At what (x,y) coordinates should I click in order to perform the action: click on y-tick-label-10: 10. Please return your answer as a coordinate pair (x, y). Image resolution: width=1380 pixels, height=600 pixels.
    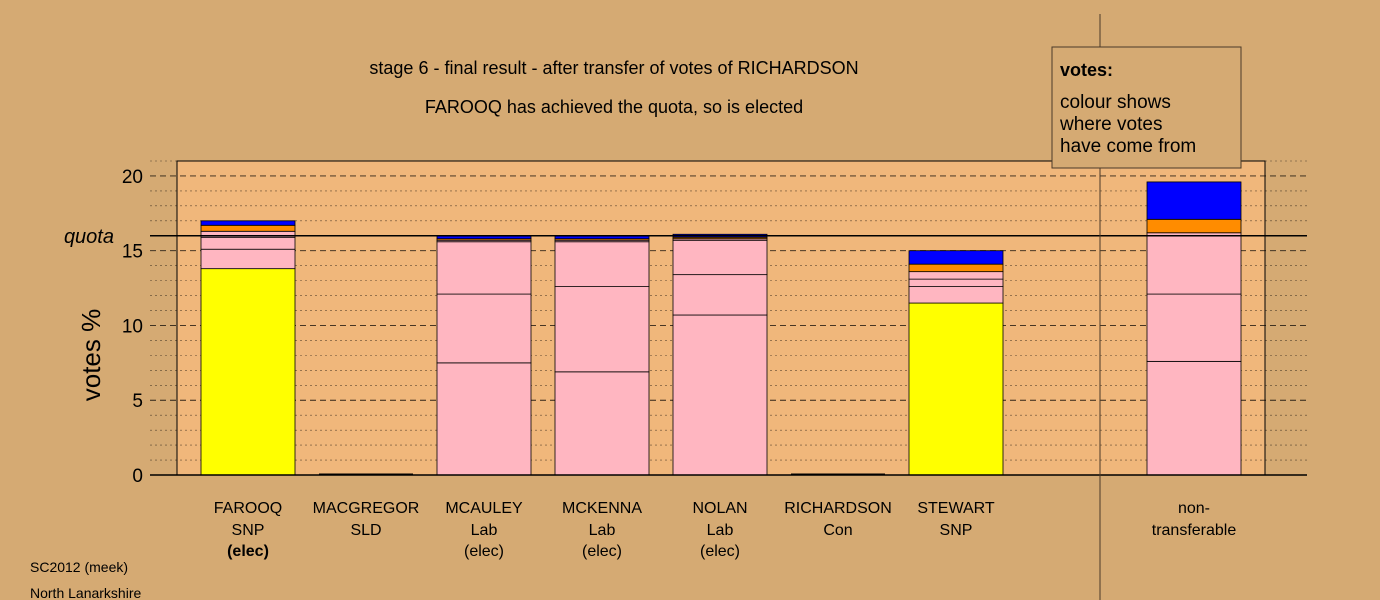
    Looking at the image, I should click on (132, 326).